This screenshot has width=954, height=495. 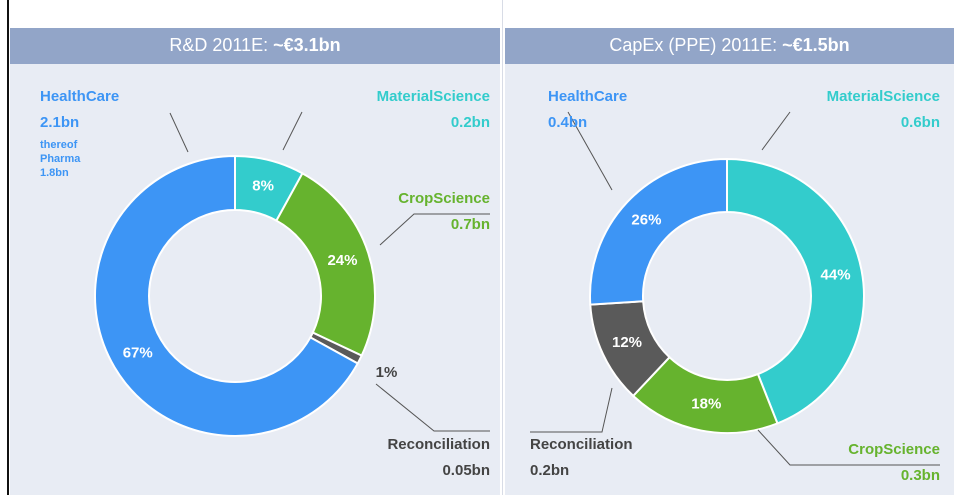 What do you see at coordinates (920, 122) in the screenshot?
I see `amount-label: 0.6bn` at bounding box center [920, 122].